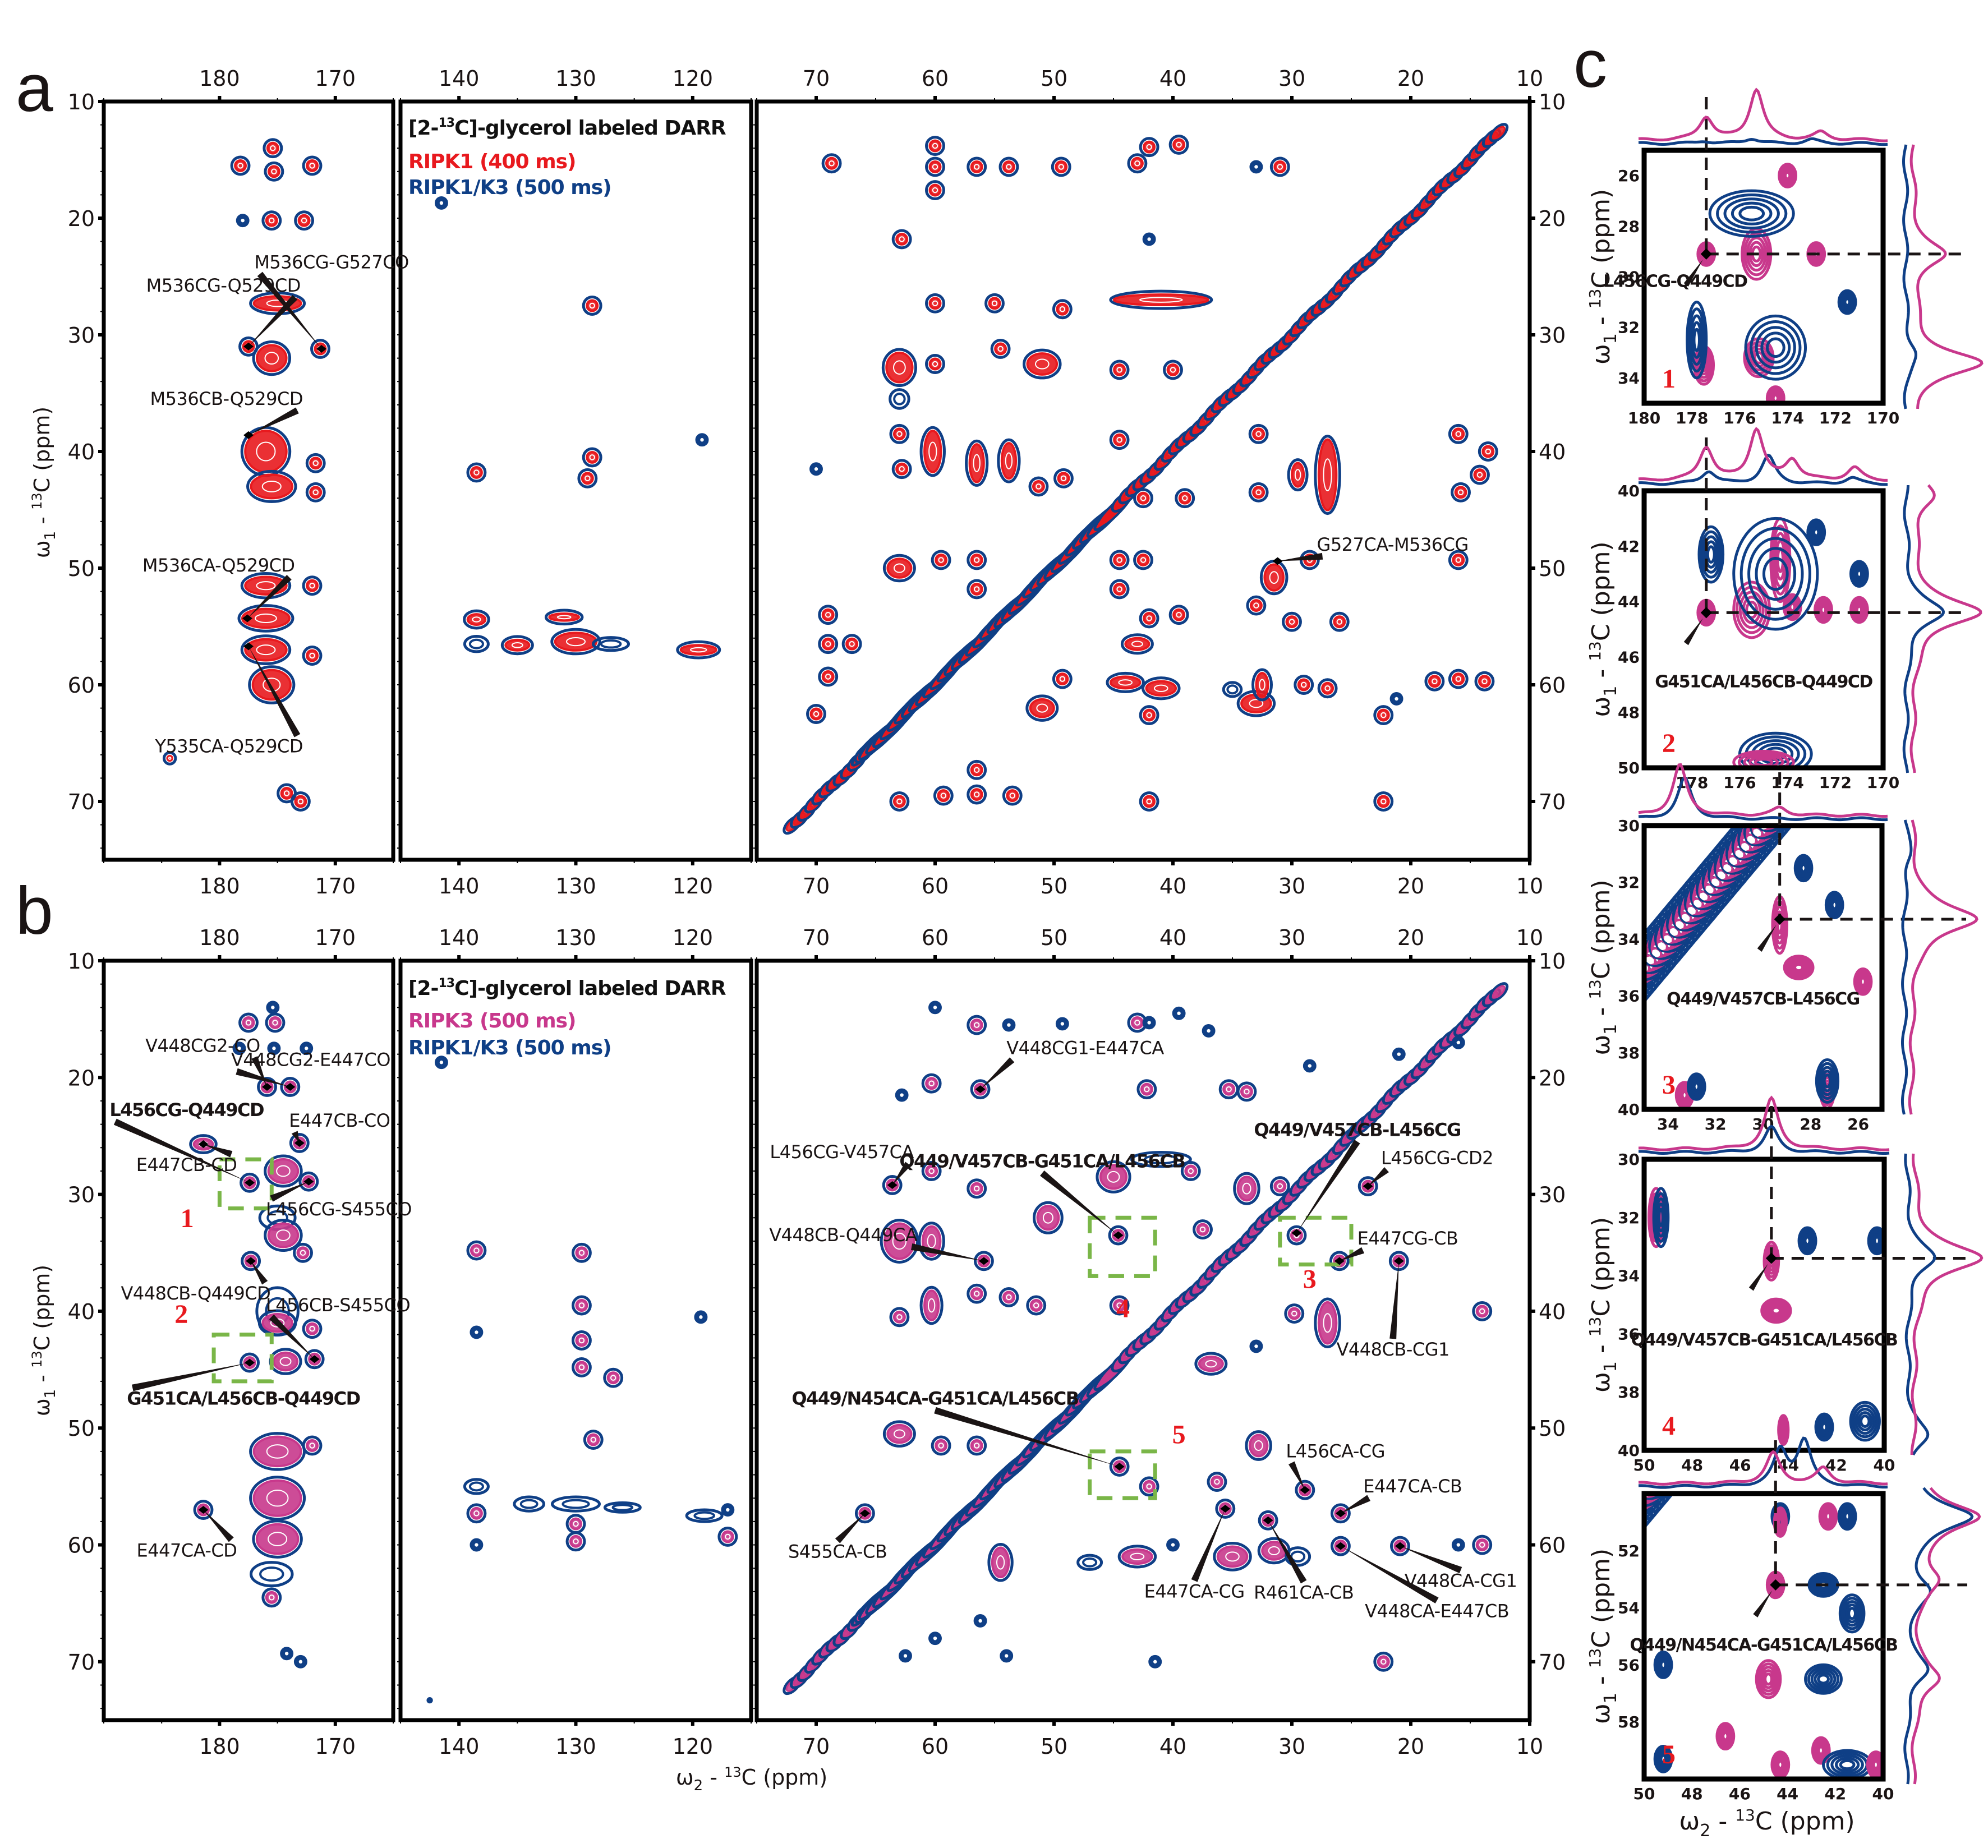 This screenshot has width=1988, height=1848. What do you see at coordinates (1394, 1300) in the screenshot?
I see `annotation-pointer` at bounding box center [1394, 1300].